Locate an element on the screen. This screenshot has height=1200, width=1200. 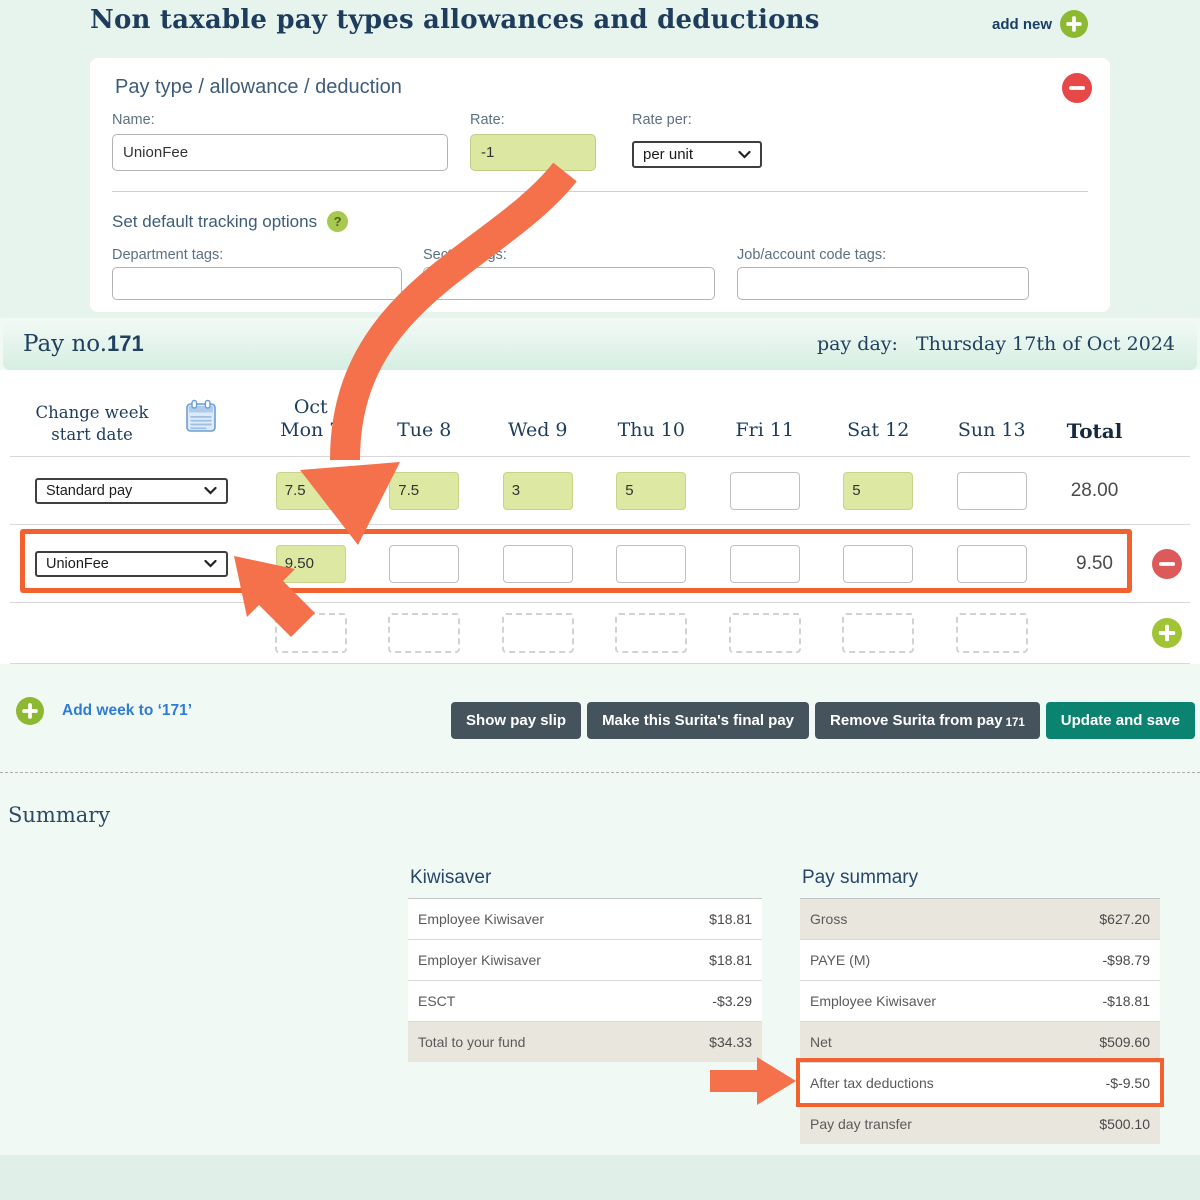
rate-input is located at coordinates (533, 152).